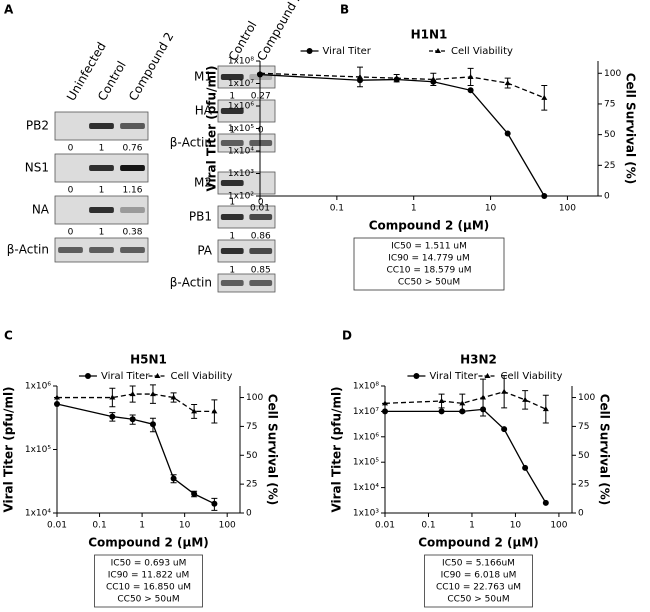 The image size is (650, 612). I want to click on y2-tick-label: 100, so click(612, 74).